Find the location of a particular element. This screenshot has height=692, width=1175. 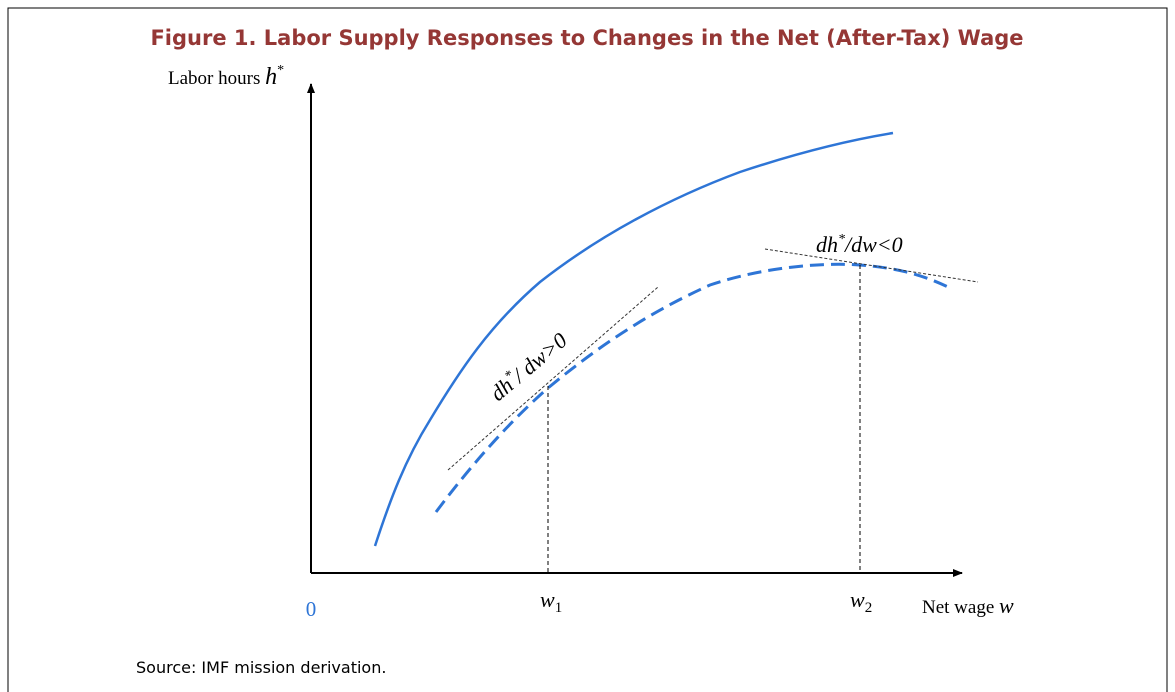

ann0-post: / dw>0 is located at coordinates (539, 357).